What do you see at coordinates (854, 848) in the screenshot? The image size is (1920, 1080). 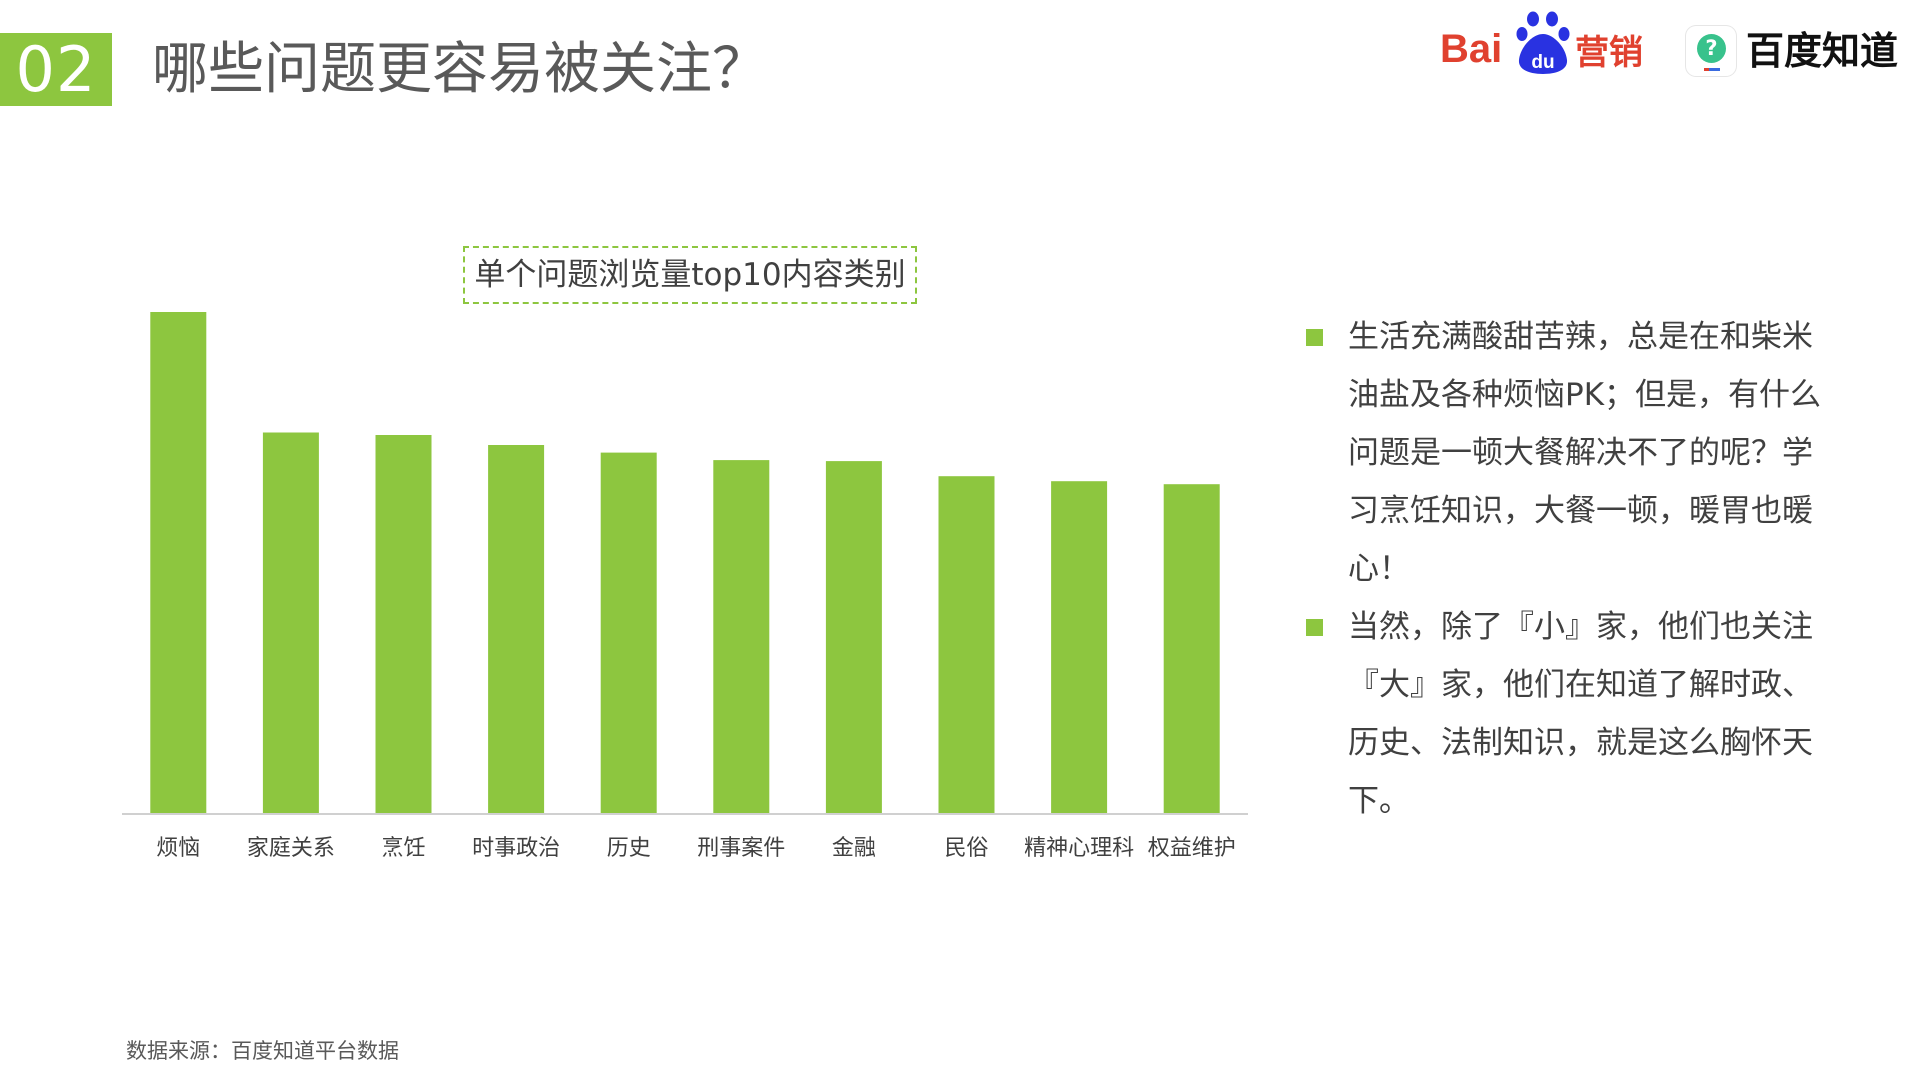 I see `x-tick-label: 金融` at bounding box center [854, 848].